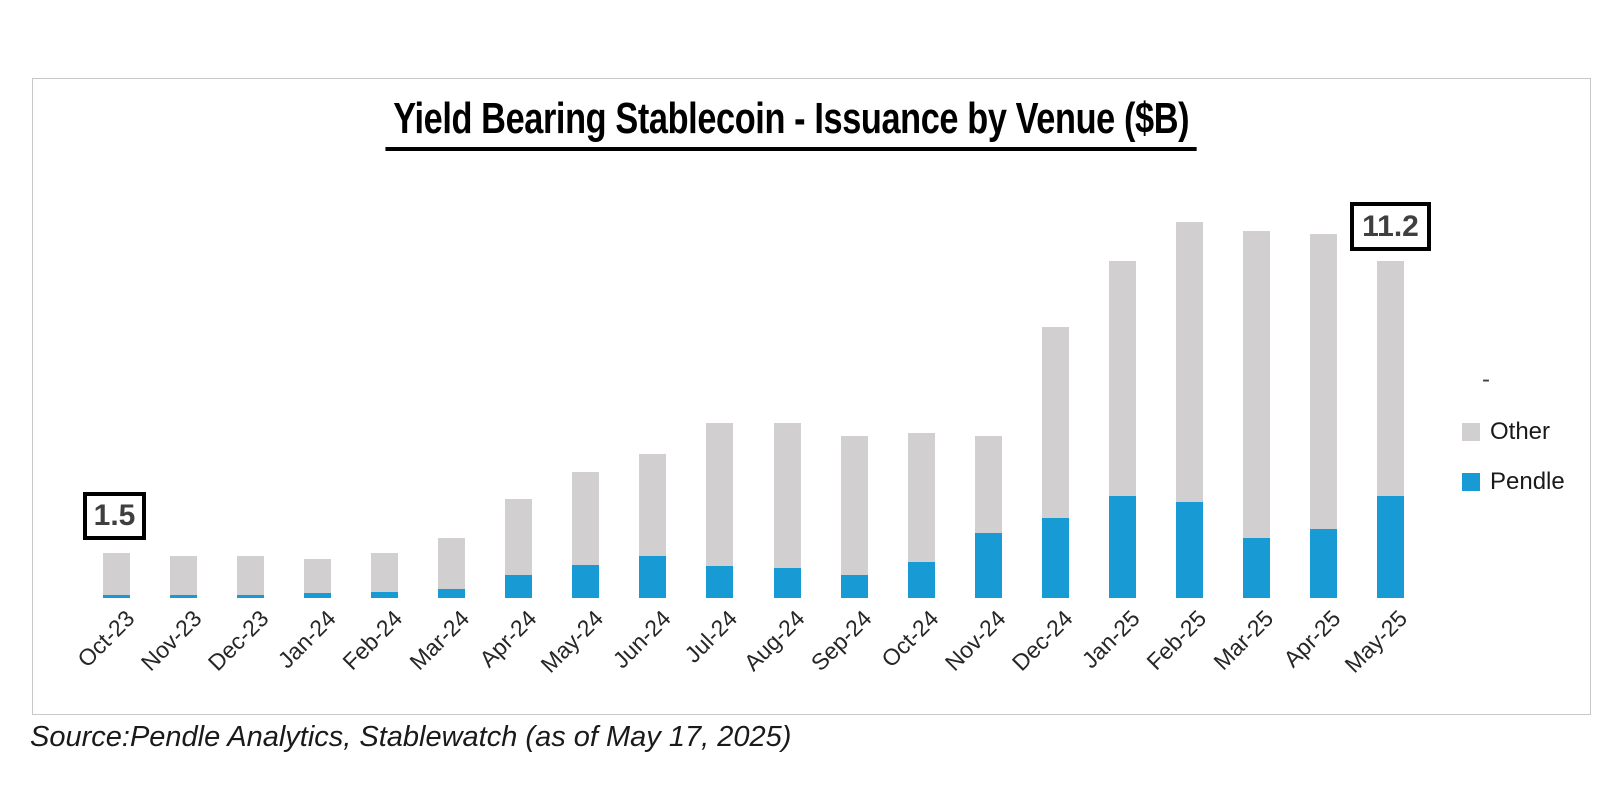  I want to click on annotation-first-value: 1.5, so click(114, 516).